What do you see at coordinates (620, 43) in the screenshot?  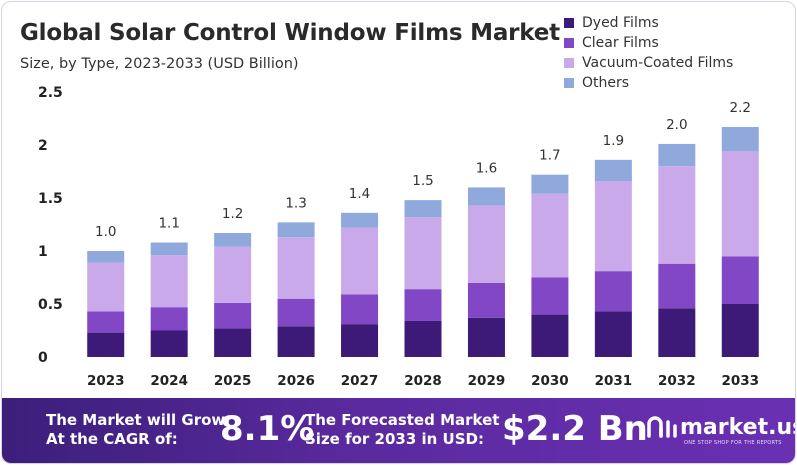 I see `legend-label-clear: Clear Films` at bounding box center [620, 43].